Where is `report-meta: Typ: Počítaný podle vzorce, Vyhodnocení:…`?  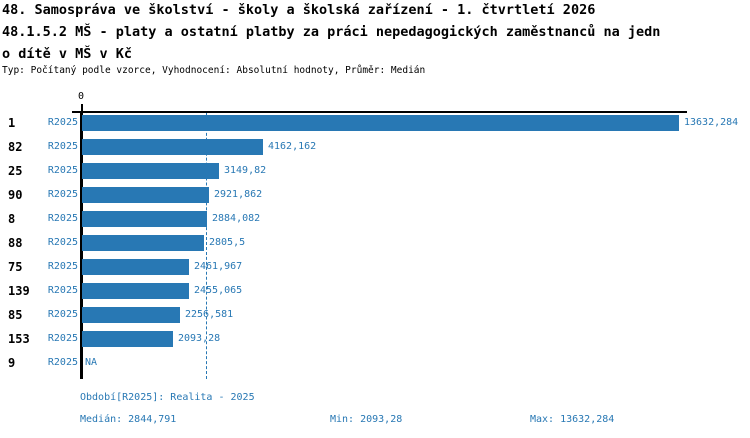
report-meta: Typ: Počítaný podle vzorce, Vyhodnocení:… is located at coordinates (214, 70).